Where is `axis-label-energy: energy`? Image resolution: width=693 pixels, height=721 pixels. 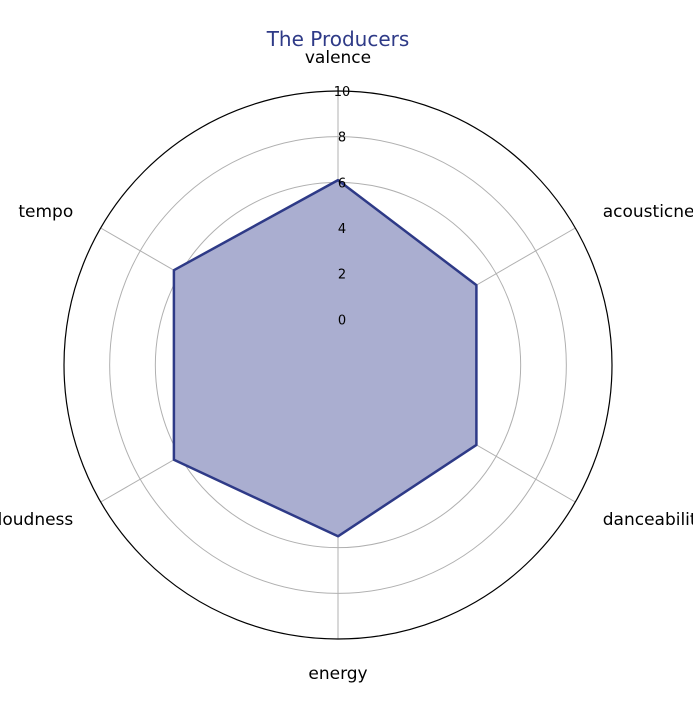
axis-label-energy: energy is located at coordinates (337, 674).